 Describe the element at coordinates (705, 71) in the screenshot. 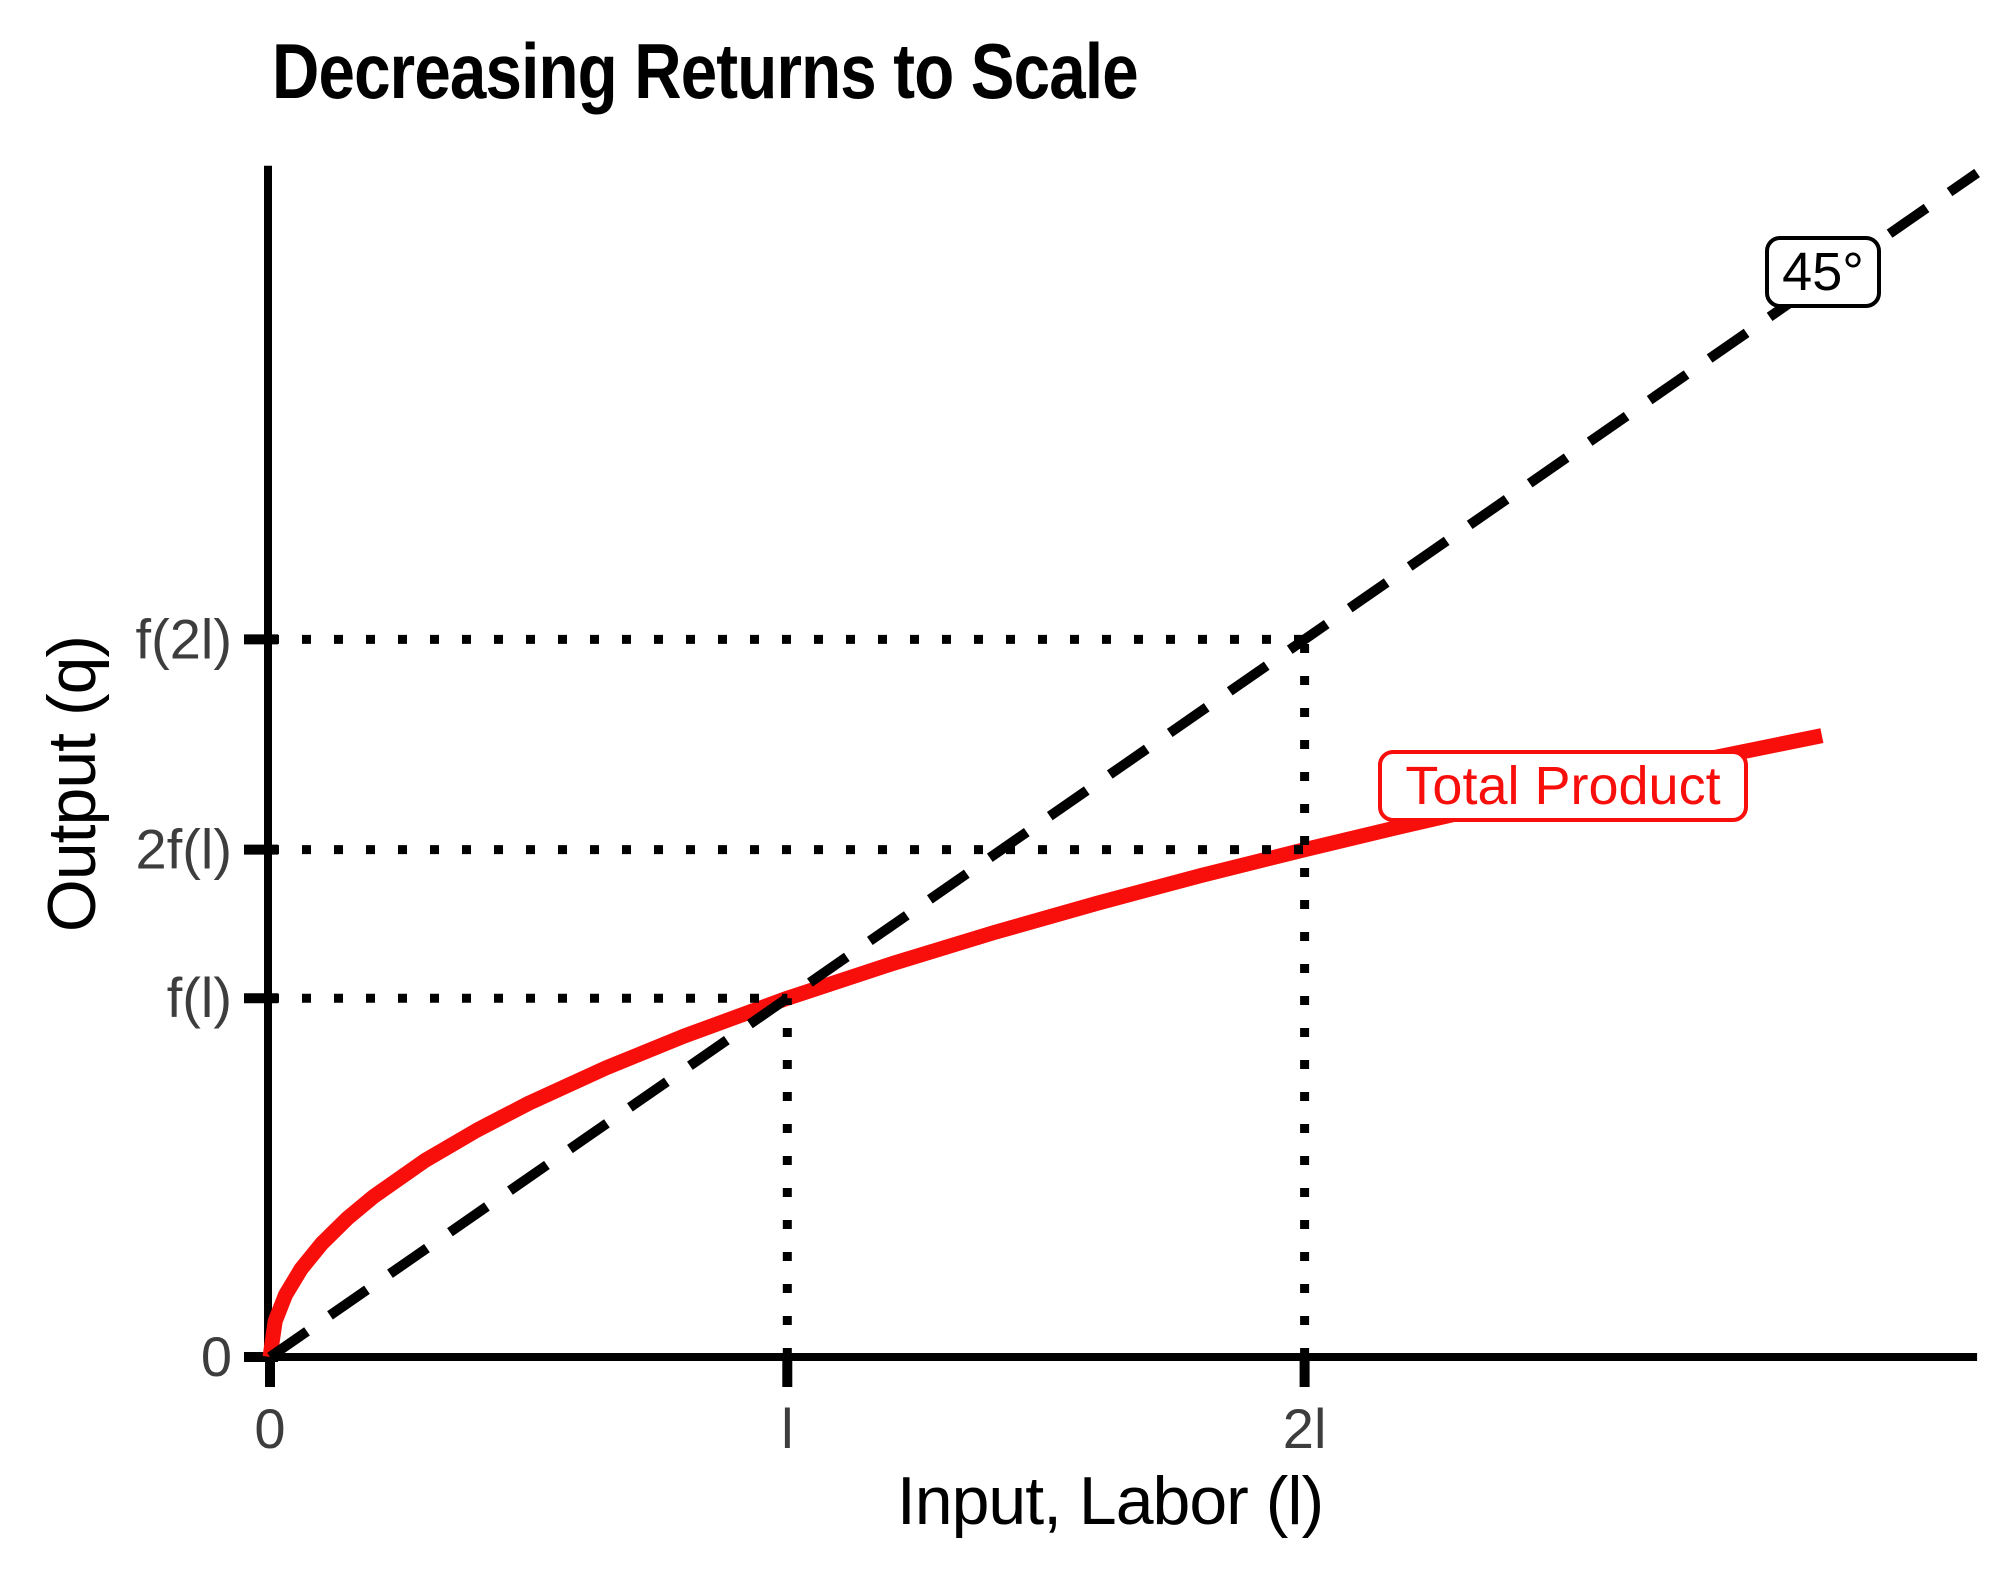

I see `chart-title: Decreasing Returns to Scale` at that location.